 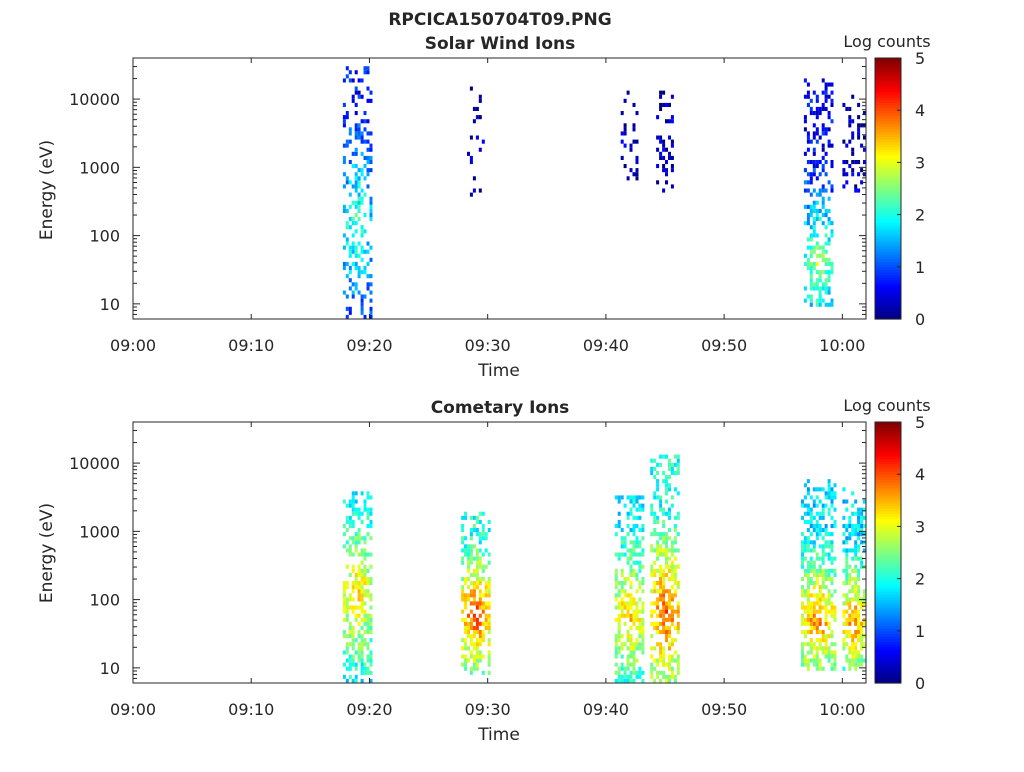 What do you see at coordinates (99, 167) in the screenshot?
I see `y-tick-label: 1000` at bounding box center [99, 167].